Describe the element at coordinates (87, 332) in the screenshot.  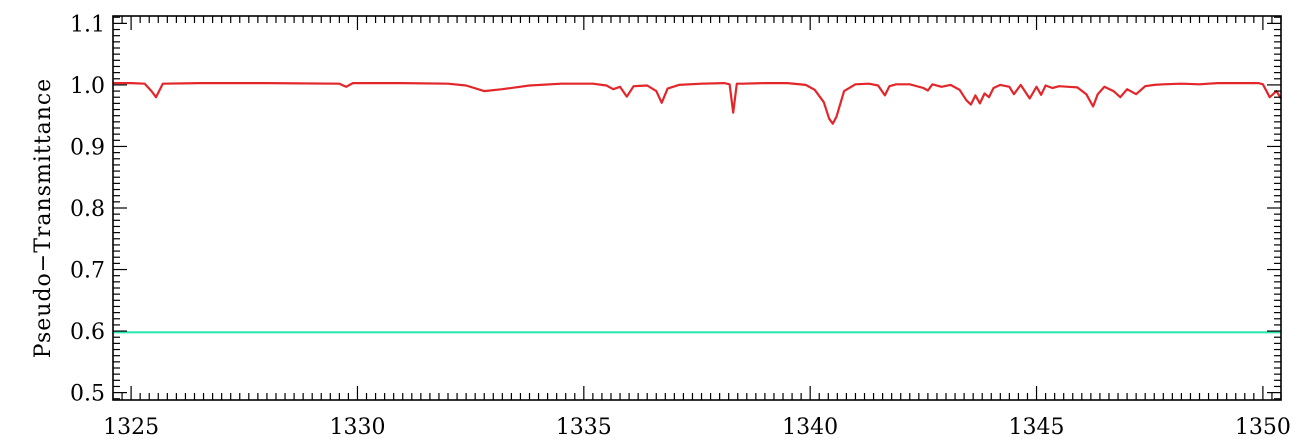
I see `y-tick-label: 0.6` at that location.